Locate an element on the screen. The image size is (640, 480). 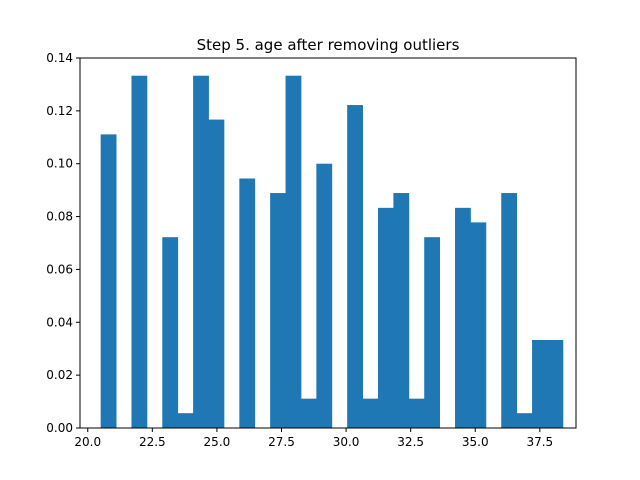
x-tick-label: 25.0 is located at coordinates (217, 442).